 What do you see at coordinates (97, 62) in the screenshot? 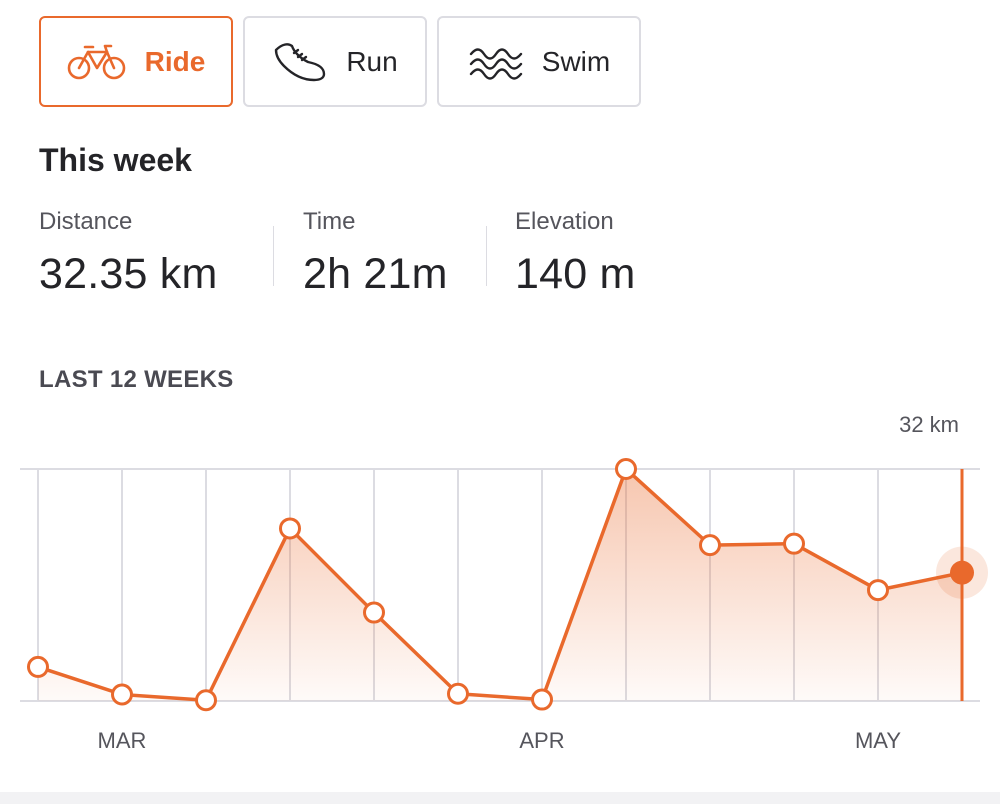
I see `bike-icon` at bounding box center [97, 62].